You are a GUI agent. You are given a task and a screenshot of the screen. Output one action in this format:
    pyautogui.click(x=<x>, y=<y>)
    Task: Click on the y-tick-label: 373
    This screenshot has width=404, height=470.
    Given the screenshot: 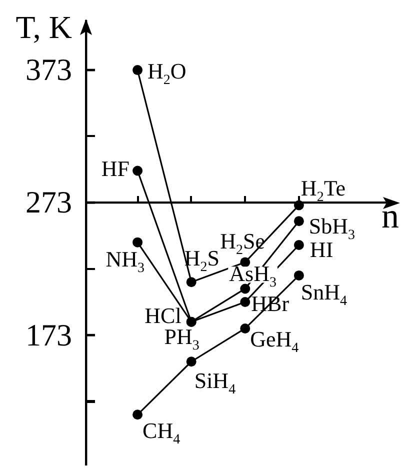 What is the action you would take?
    pyautogui.click(x=49, y=70)
    